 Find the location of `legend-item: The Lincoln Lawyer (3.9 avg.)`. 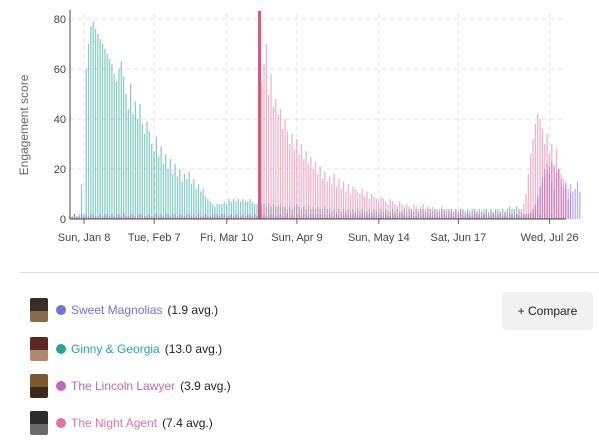

legend-item: The Lincoln Lawyer (3.9 avg.) is located at coordinates (130, 386).